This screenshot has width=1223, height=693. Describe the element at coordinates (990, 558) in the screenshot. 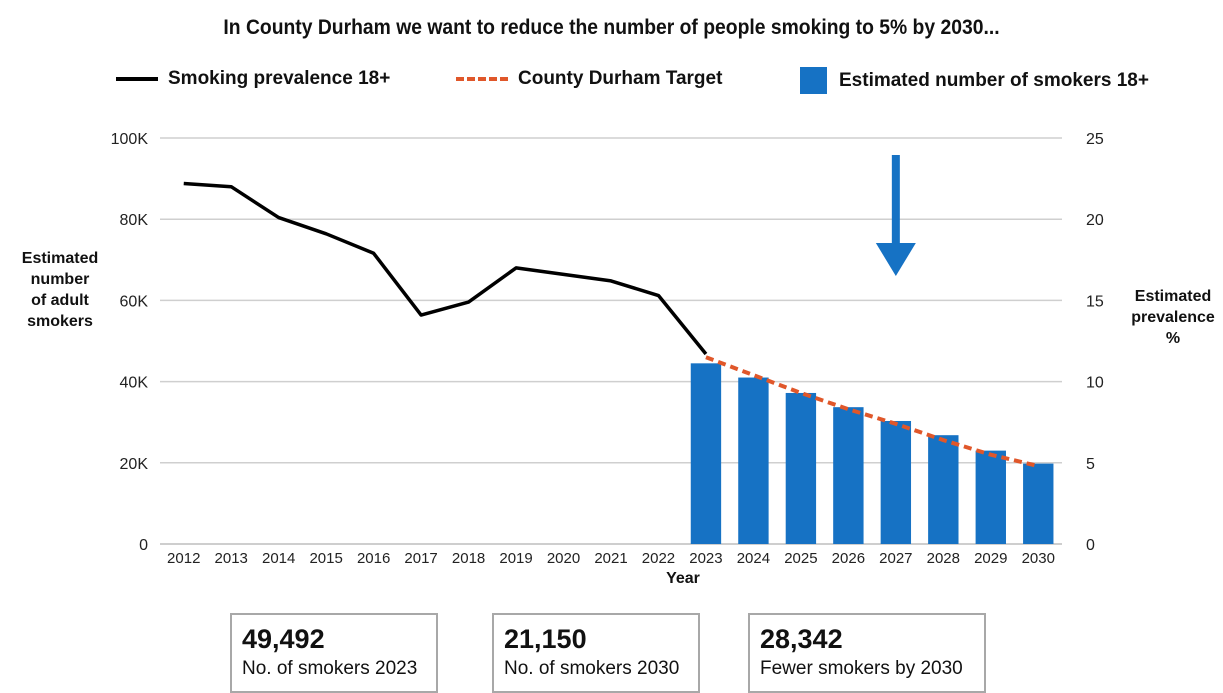

I see `x-tick-label: 2029` at that location.